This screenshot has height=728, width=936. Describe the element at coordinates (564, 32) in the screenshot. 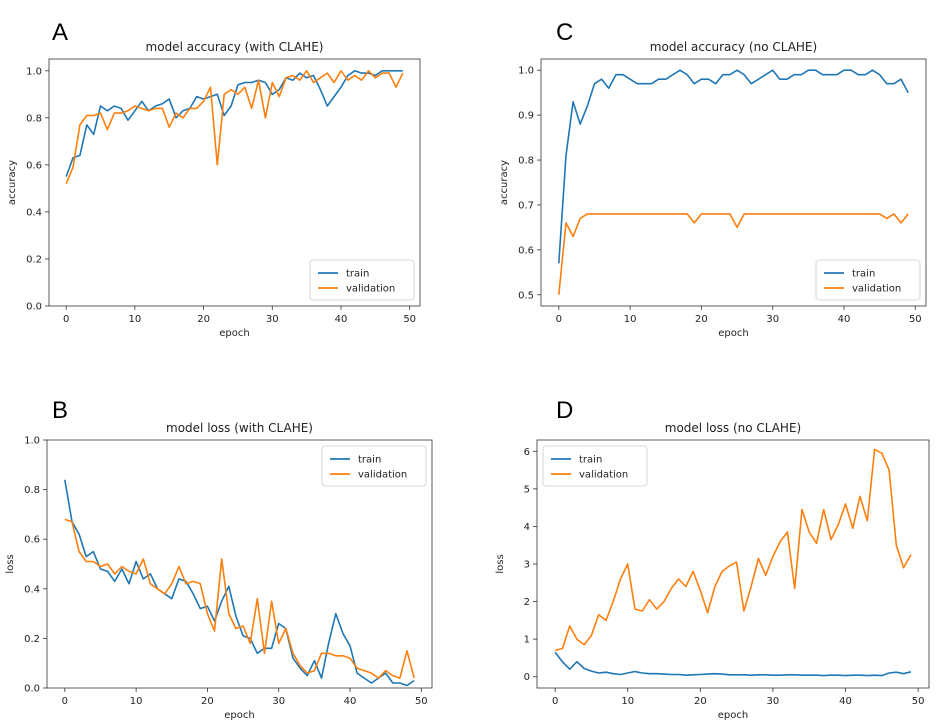

I see `panel-letter: C` at that location.